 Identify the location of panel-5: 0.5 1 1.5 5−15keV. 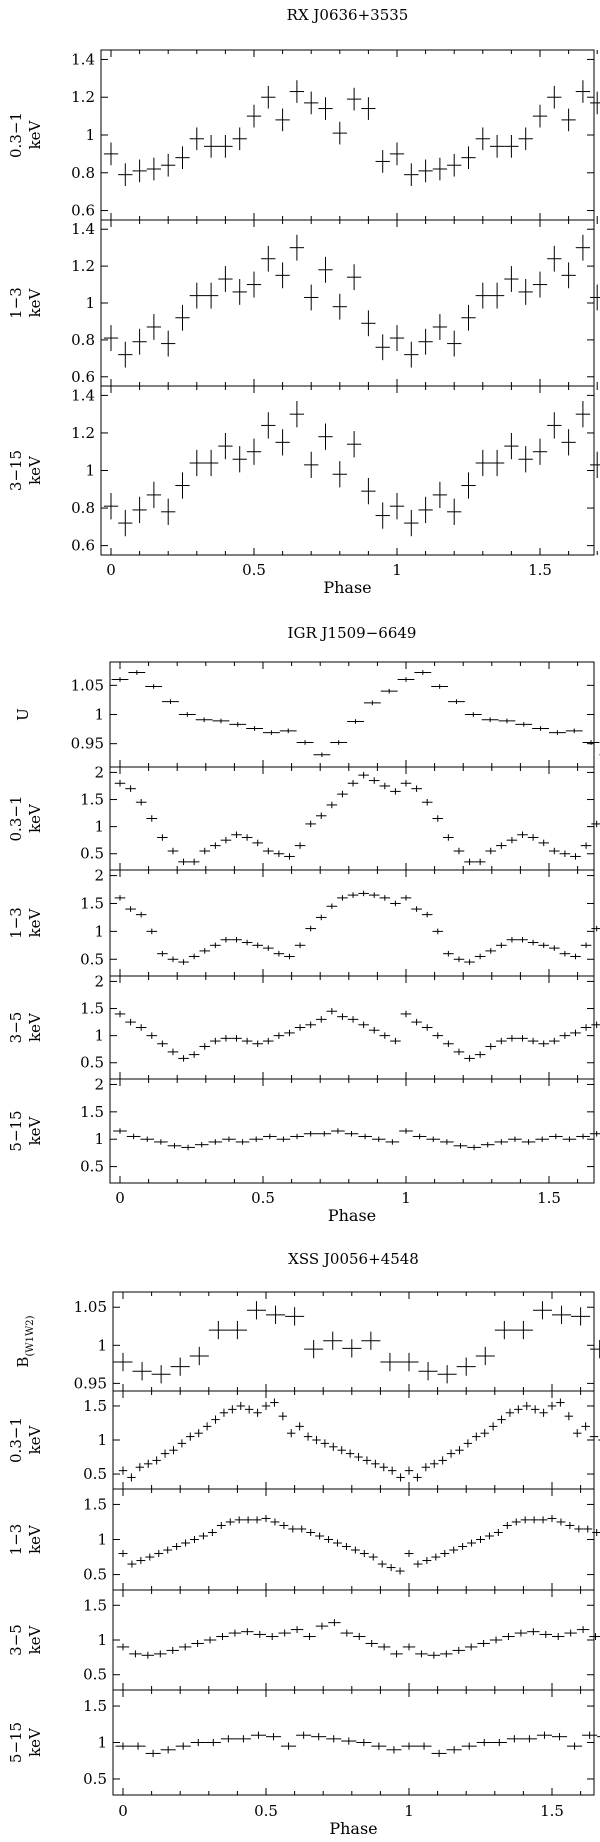
(303, 1742).